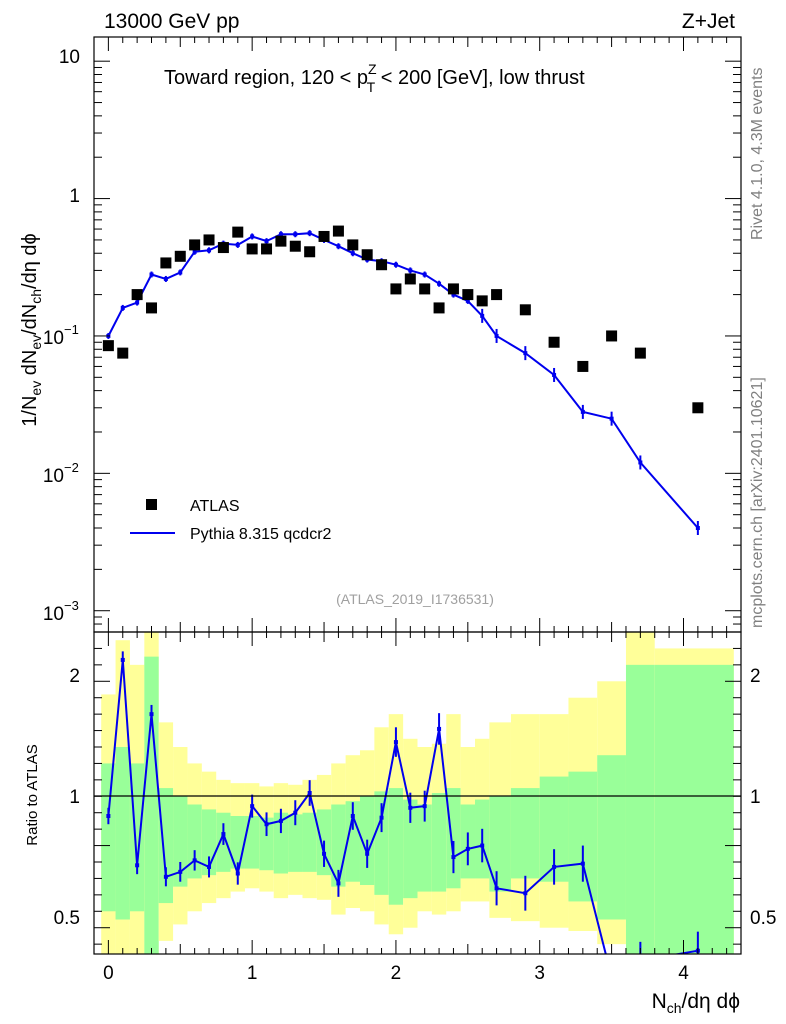 The image size is (786, 1024). What do you see at coordinates (539, 973) in the screenshot?
I see `x-tick-label: 3` at bounding box center [539, 973].